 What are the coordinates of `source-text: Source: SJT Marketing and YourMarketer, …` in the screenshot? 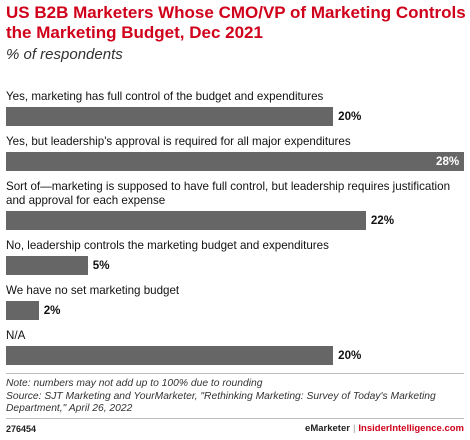 It's located at (221, 402).